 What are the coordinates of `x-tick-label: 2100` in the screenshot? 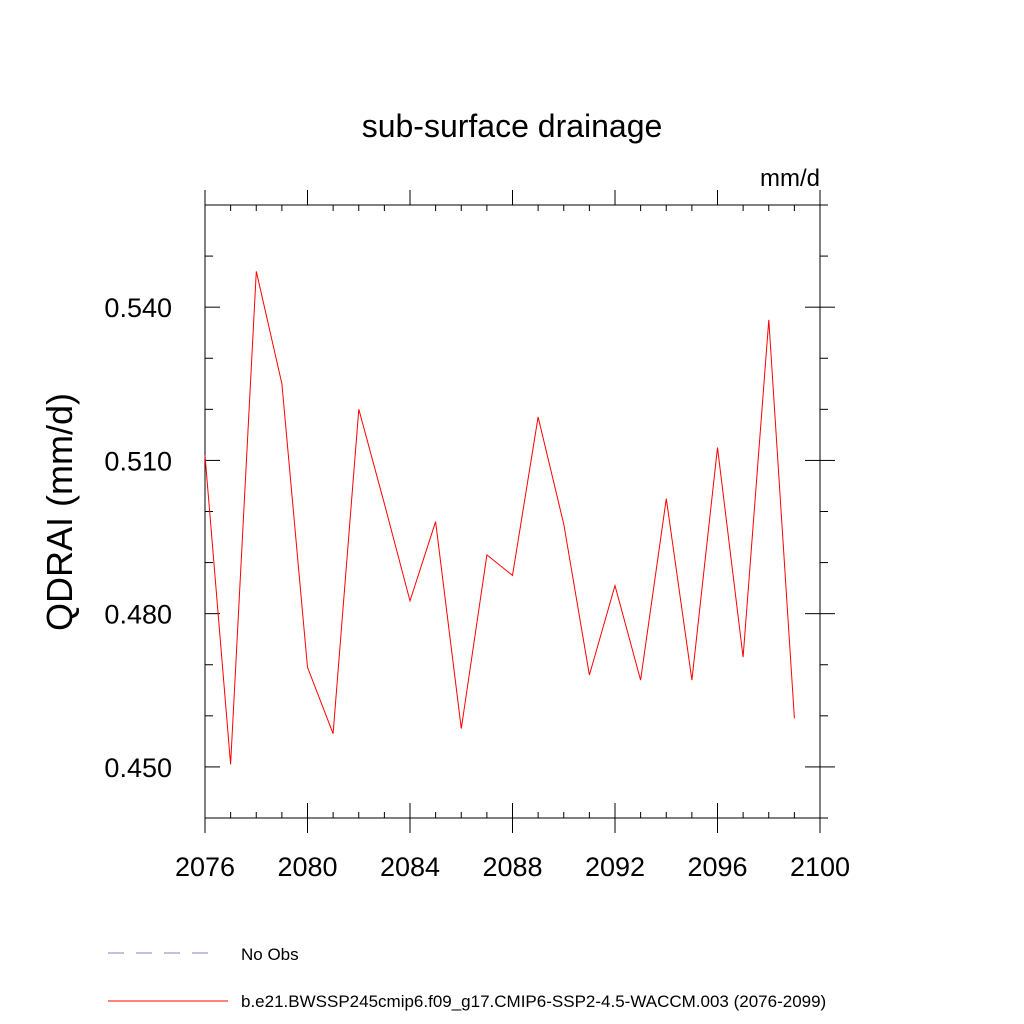 It's located at (820, 867).